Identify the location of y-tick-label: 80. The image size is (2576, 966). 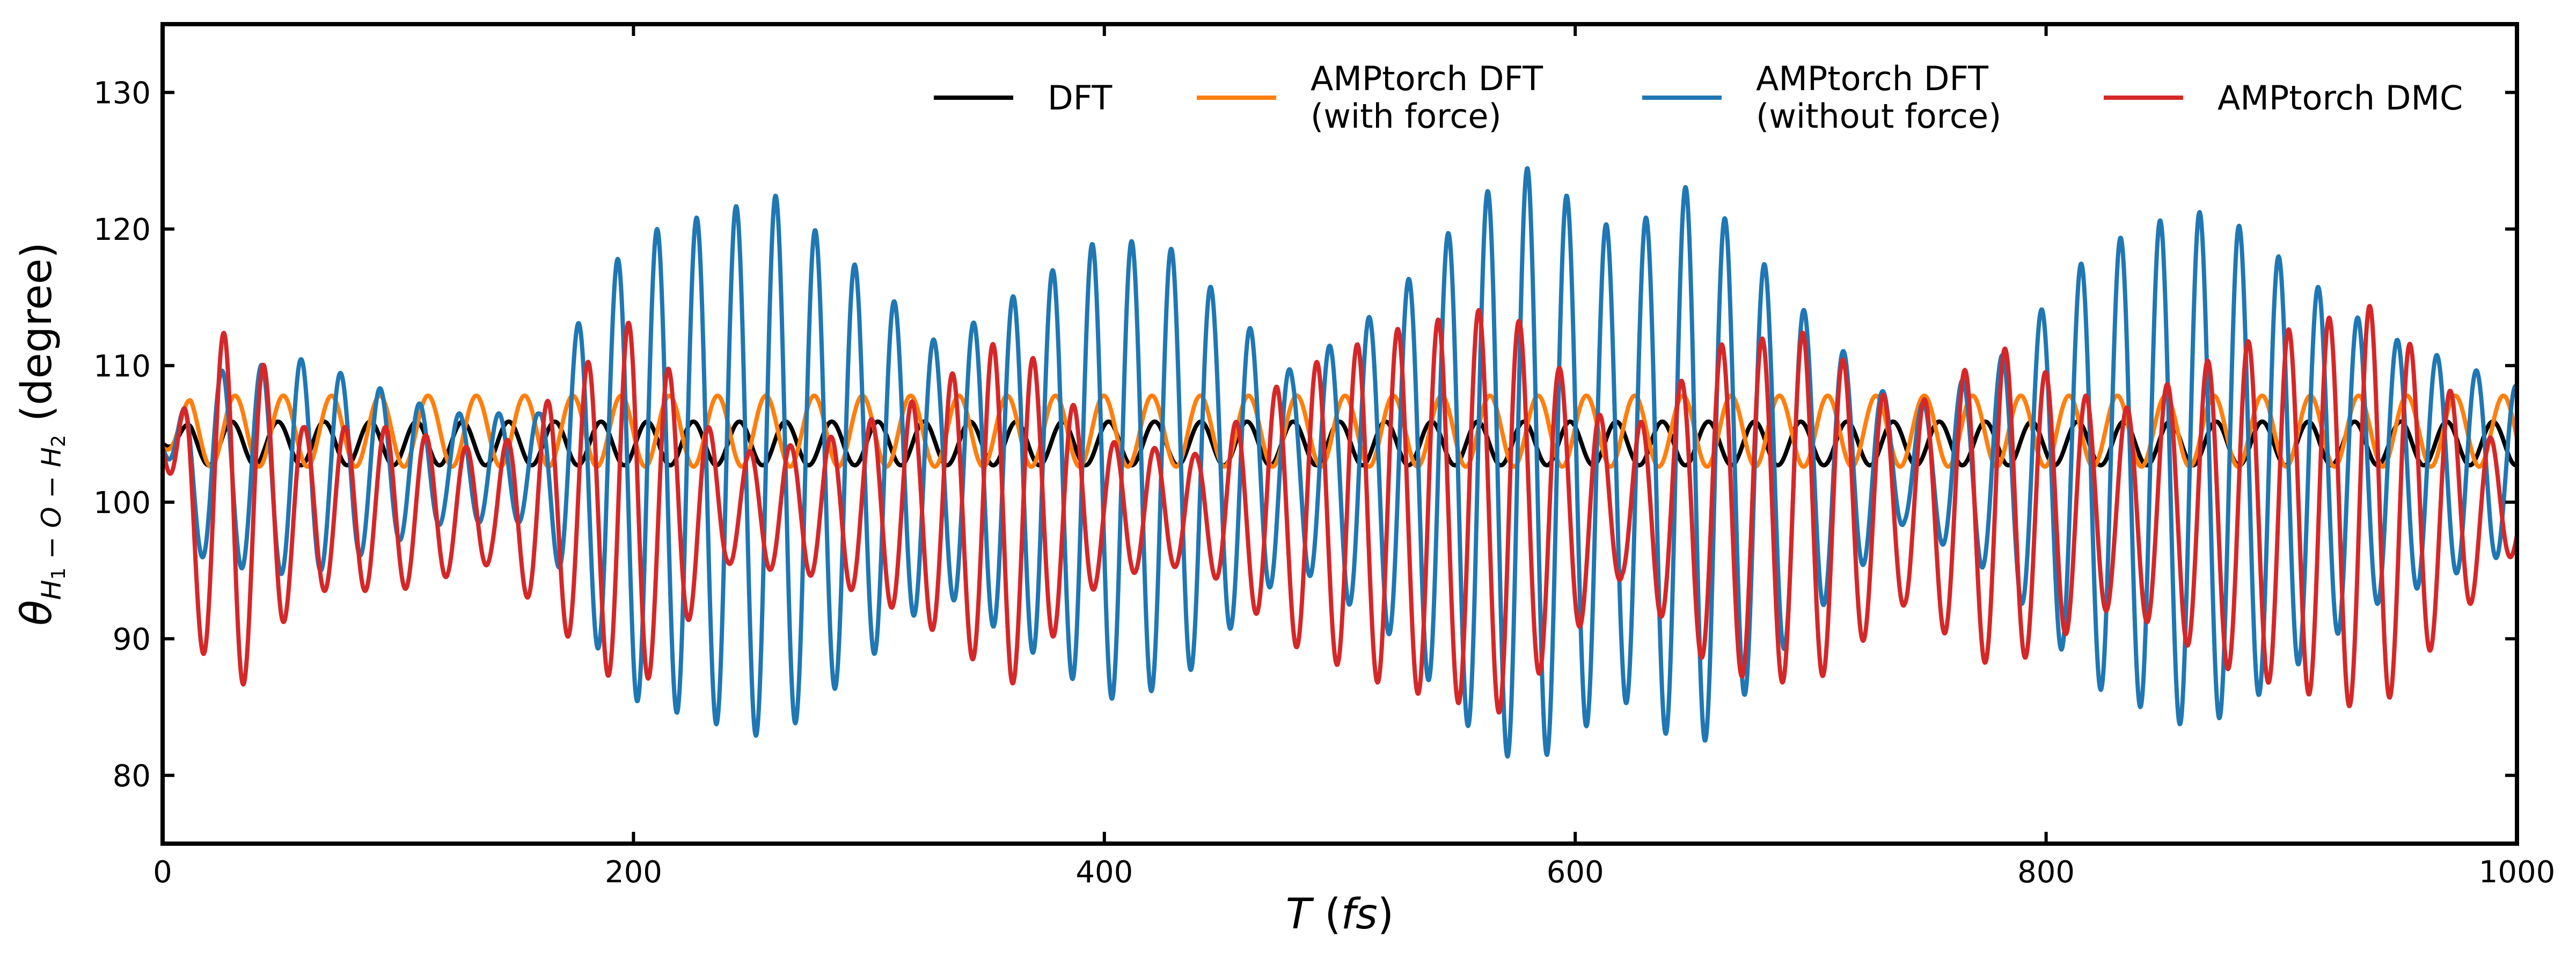
(132, 776).